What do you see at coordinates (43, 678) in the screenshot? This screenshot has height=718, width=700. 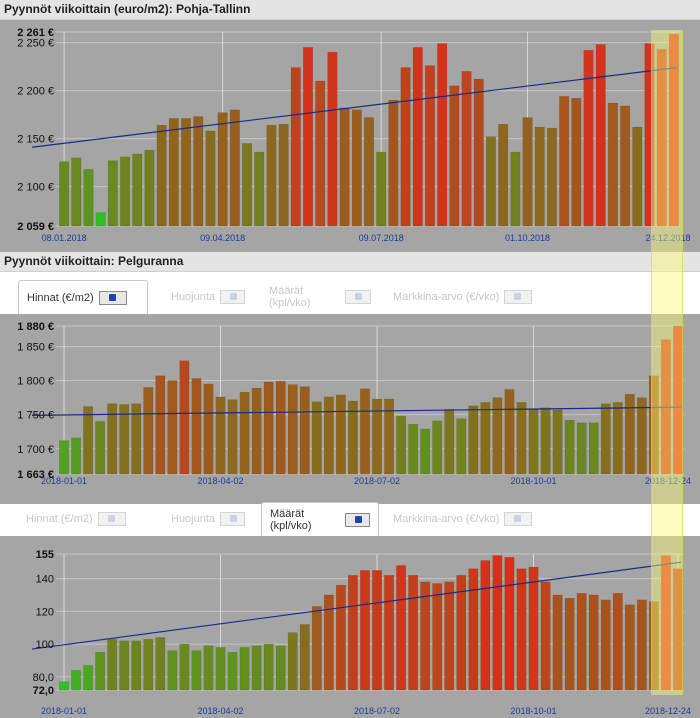 I see `y-tick-label: 80,0` at bounding box center [43, 678].